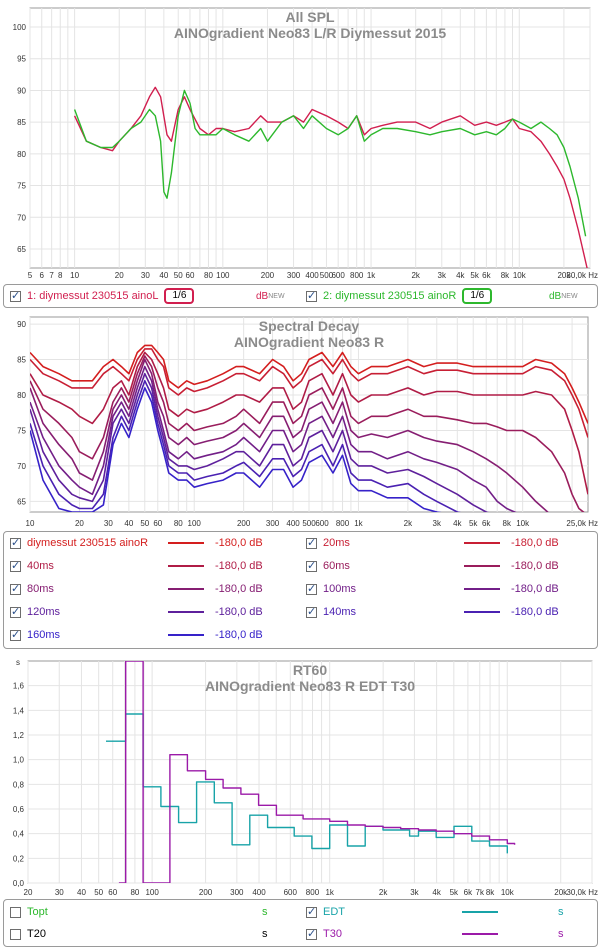  Describe the element at coordinates (331, 589) in the screenshot. I see `decay-legend-item: 100ms` at that location.